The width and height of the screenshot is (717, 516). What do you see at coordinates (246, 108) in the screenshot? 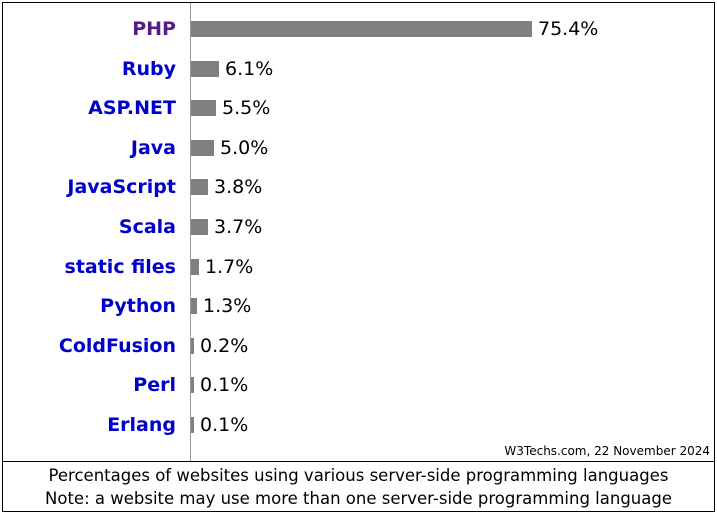
I see `value-label: 5.5%` at bounding box center [246, 108].